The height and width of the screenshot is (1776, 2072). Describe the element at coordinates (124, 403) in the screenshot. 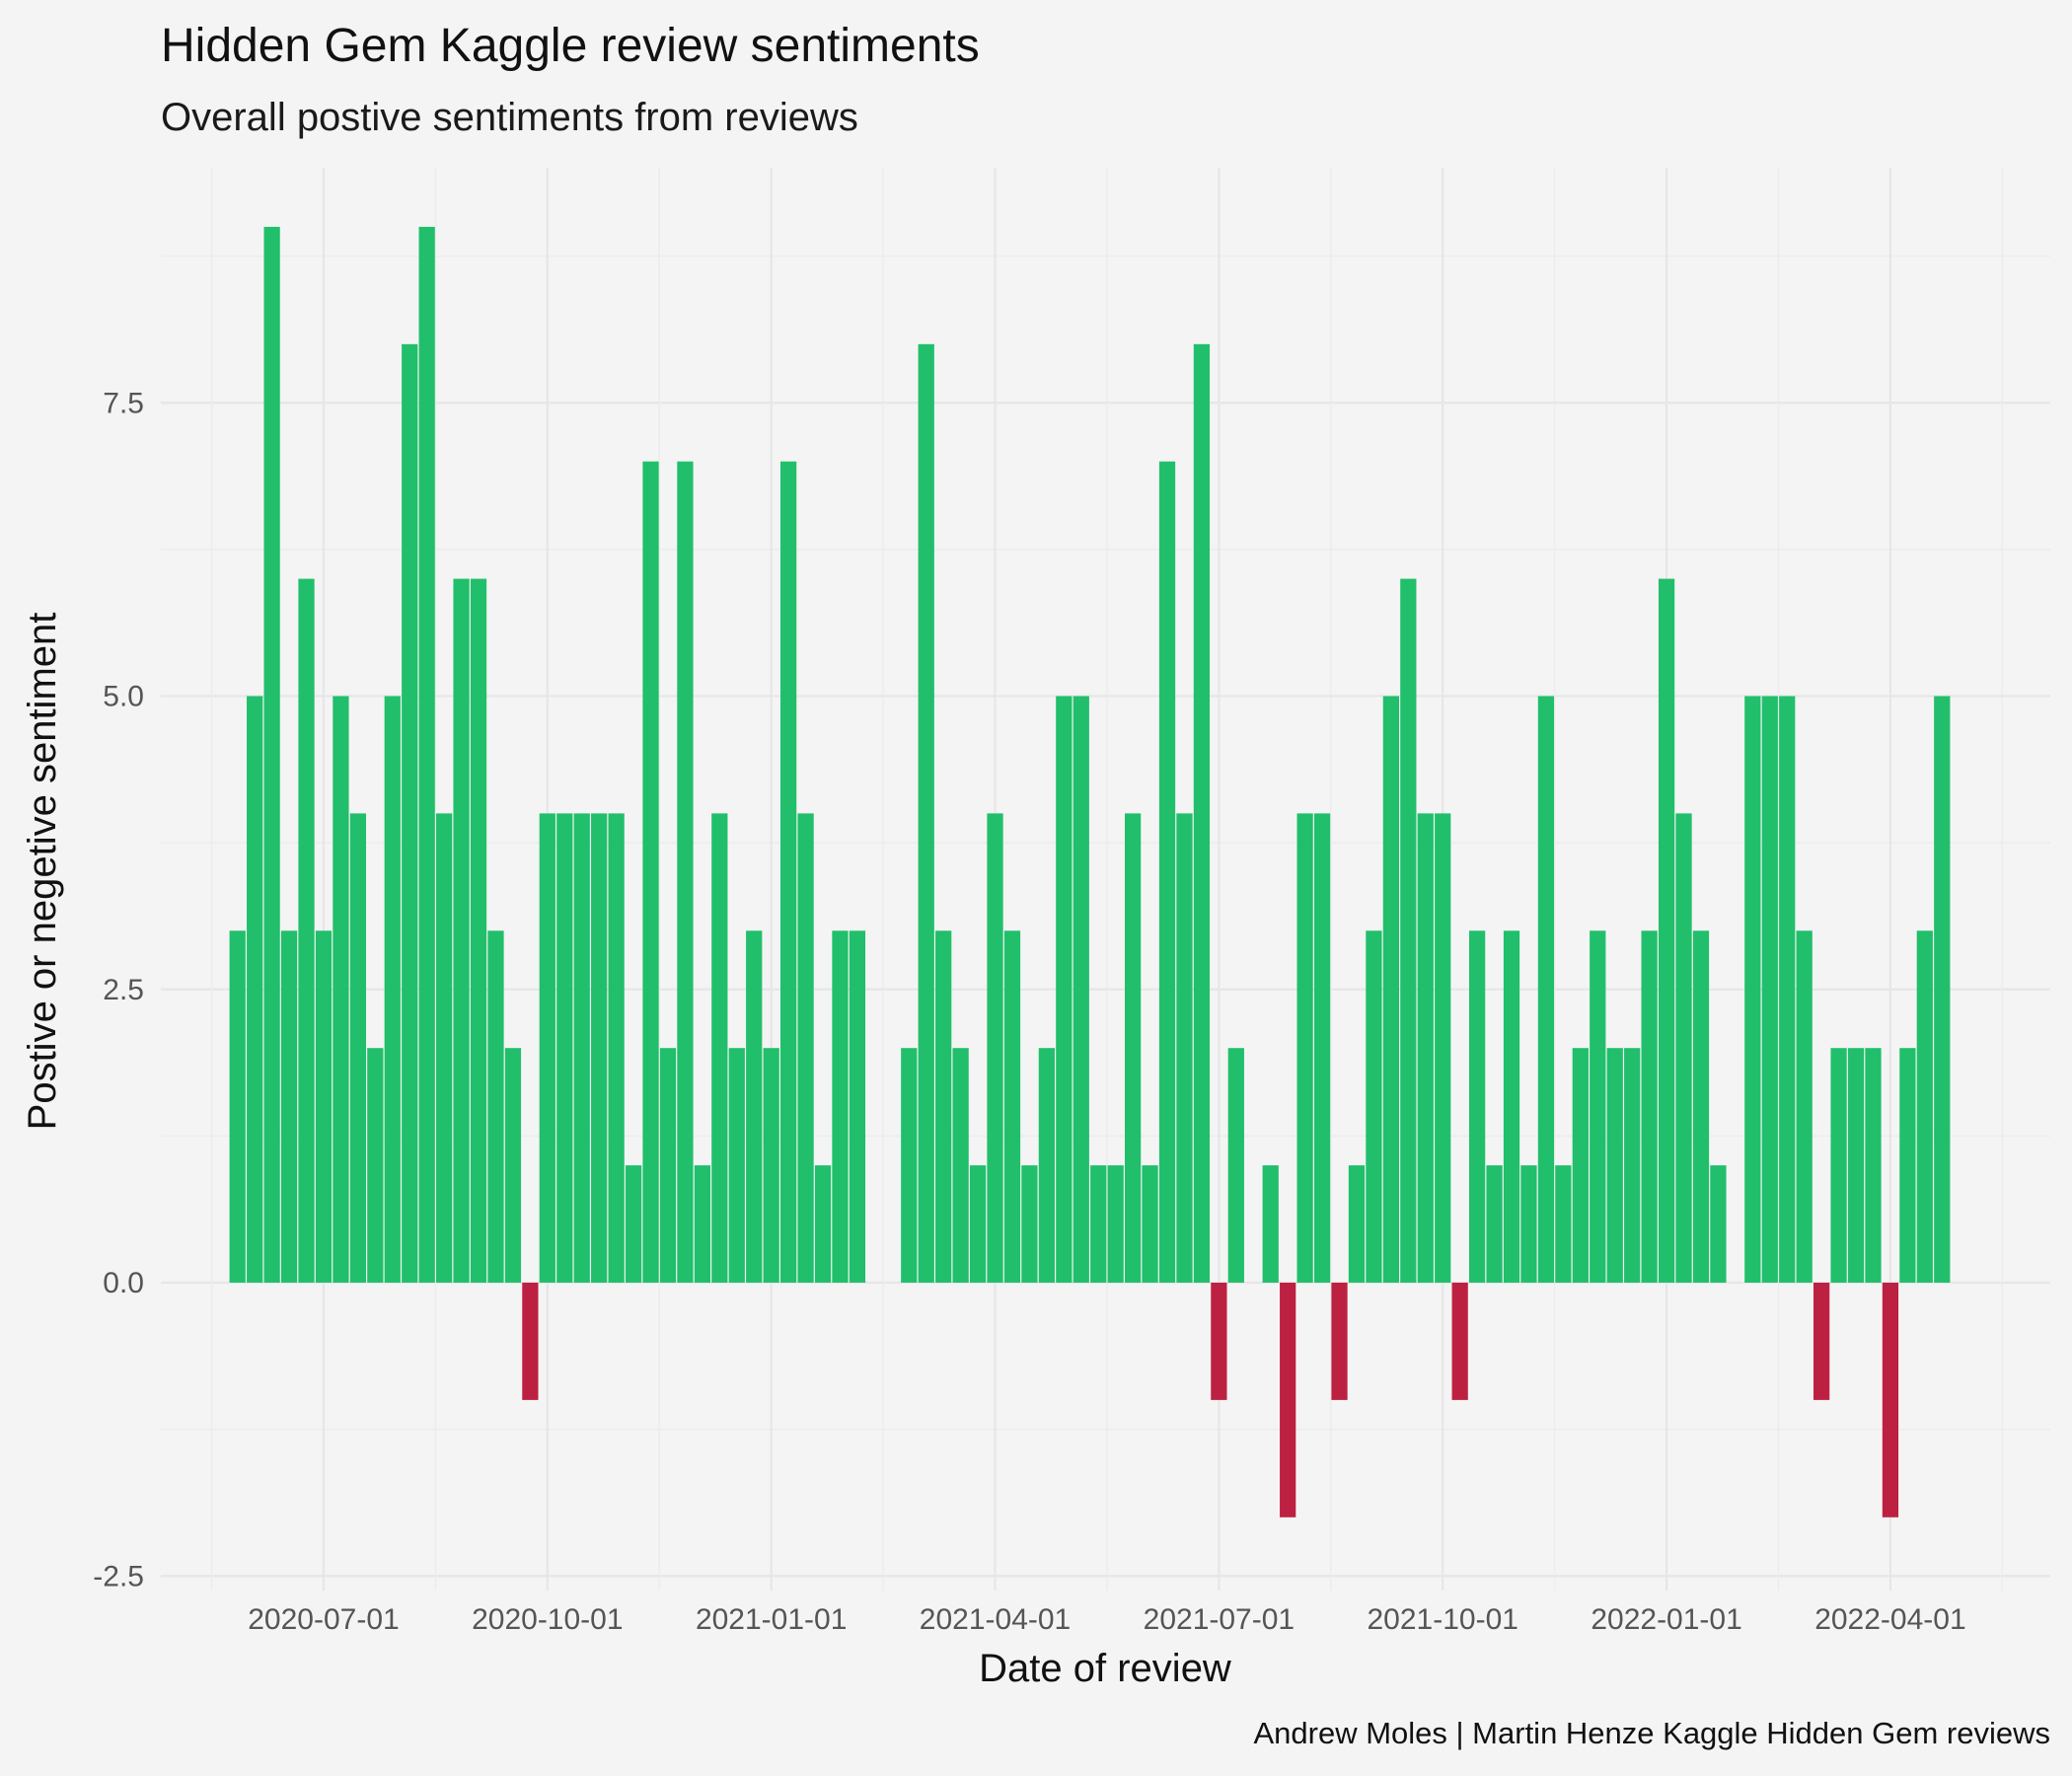

I see `y-tick-label: 7.5` at that location.